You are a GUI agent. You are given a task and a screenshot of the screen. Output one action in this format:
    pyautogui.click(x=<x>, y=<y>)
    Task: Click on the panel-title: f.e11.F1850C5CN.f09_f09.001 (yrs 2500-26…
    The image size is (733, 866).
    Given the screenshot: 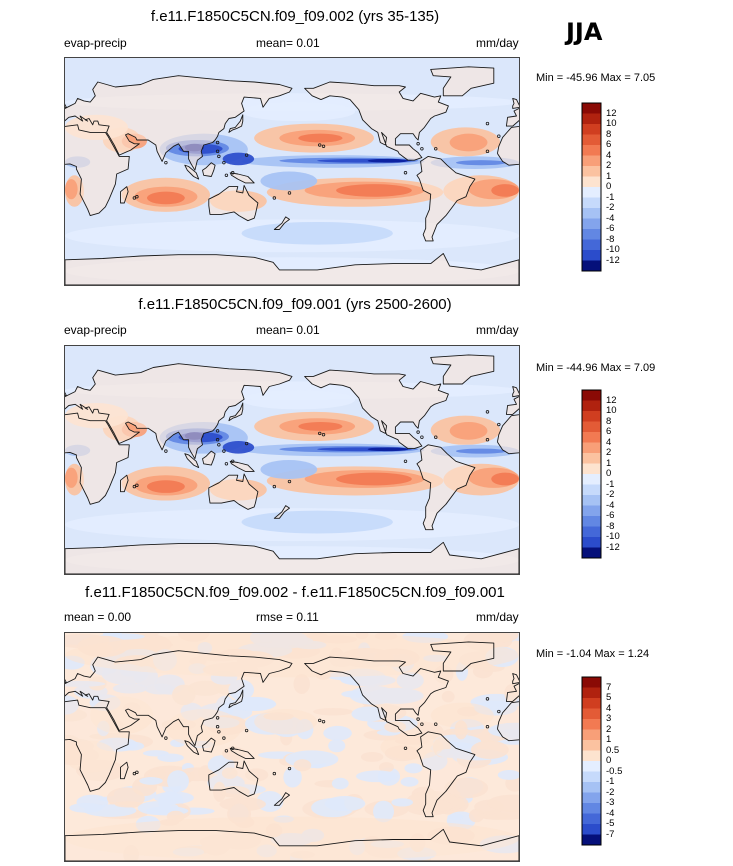 What is the action you would take?
    pyautogui.click(x=295, y=304)
    